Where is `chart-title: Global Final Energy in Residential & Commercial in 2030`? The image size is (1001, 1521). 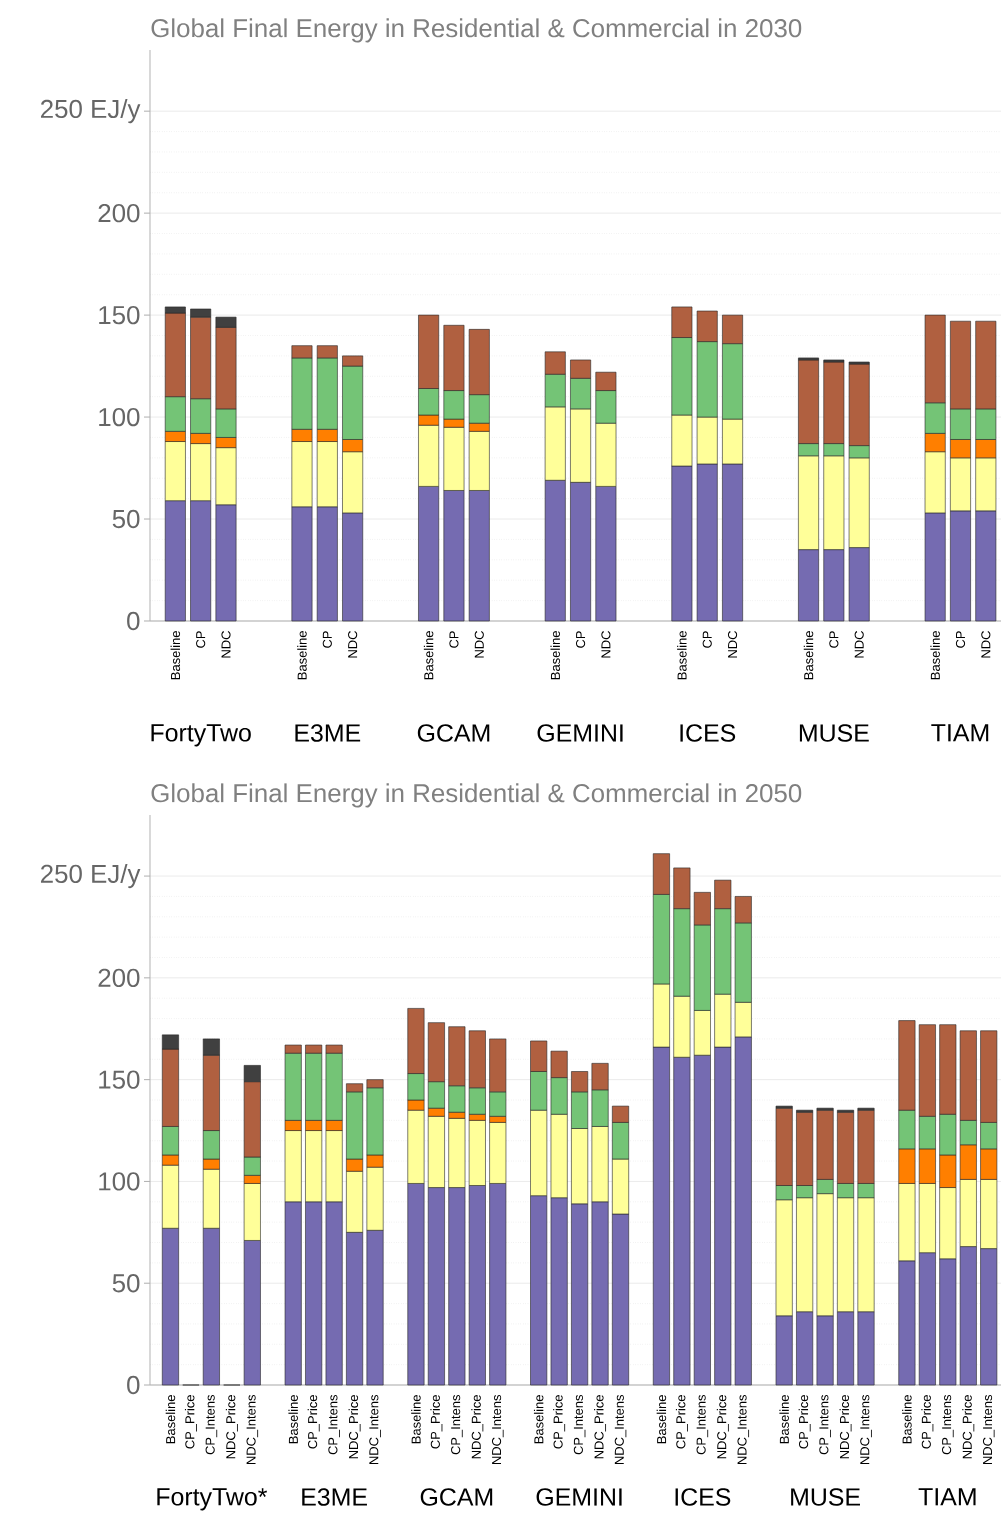 chart-title: Global Final Energy in Residential & Commercial in 2030 is located at coordinates (476, 30).